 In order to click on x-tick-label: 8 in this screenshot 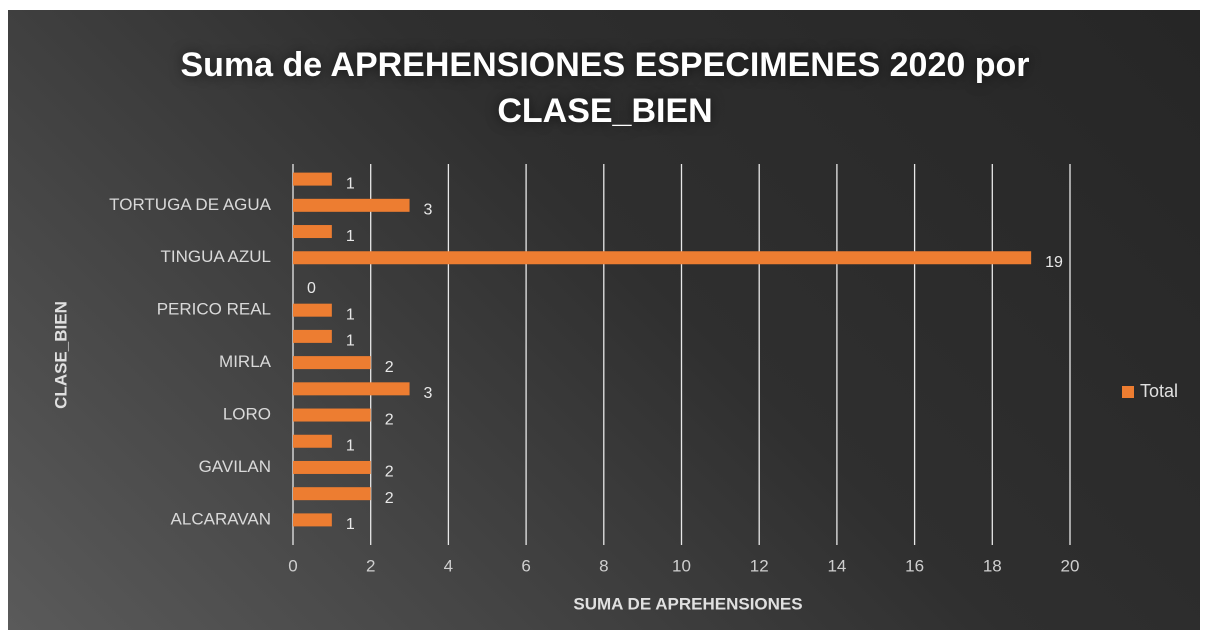, I will do `click(603, 565)`.